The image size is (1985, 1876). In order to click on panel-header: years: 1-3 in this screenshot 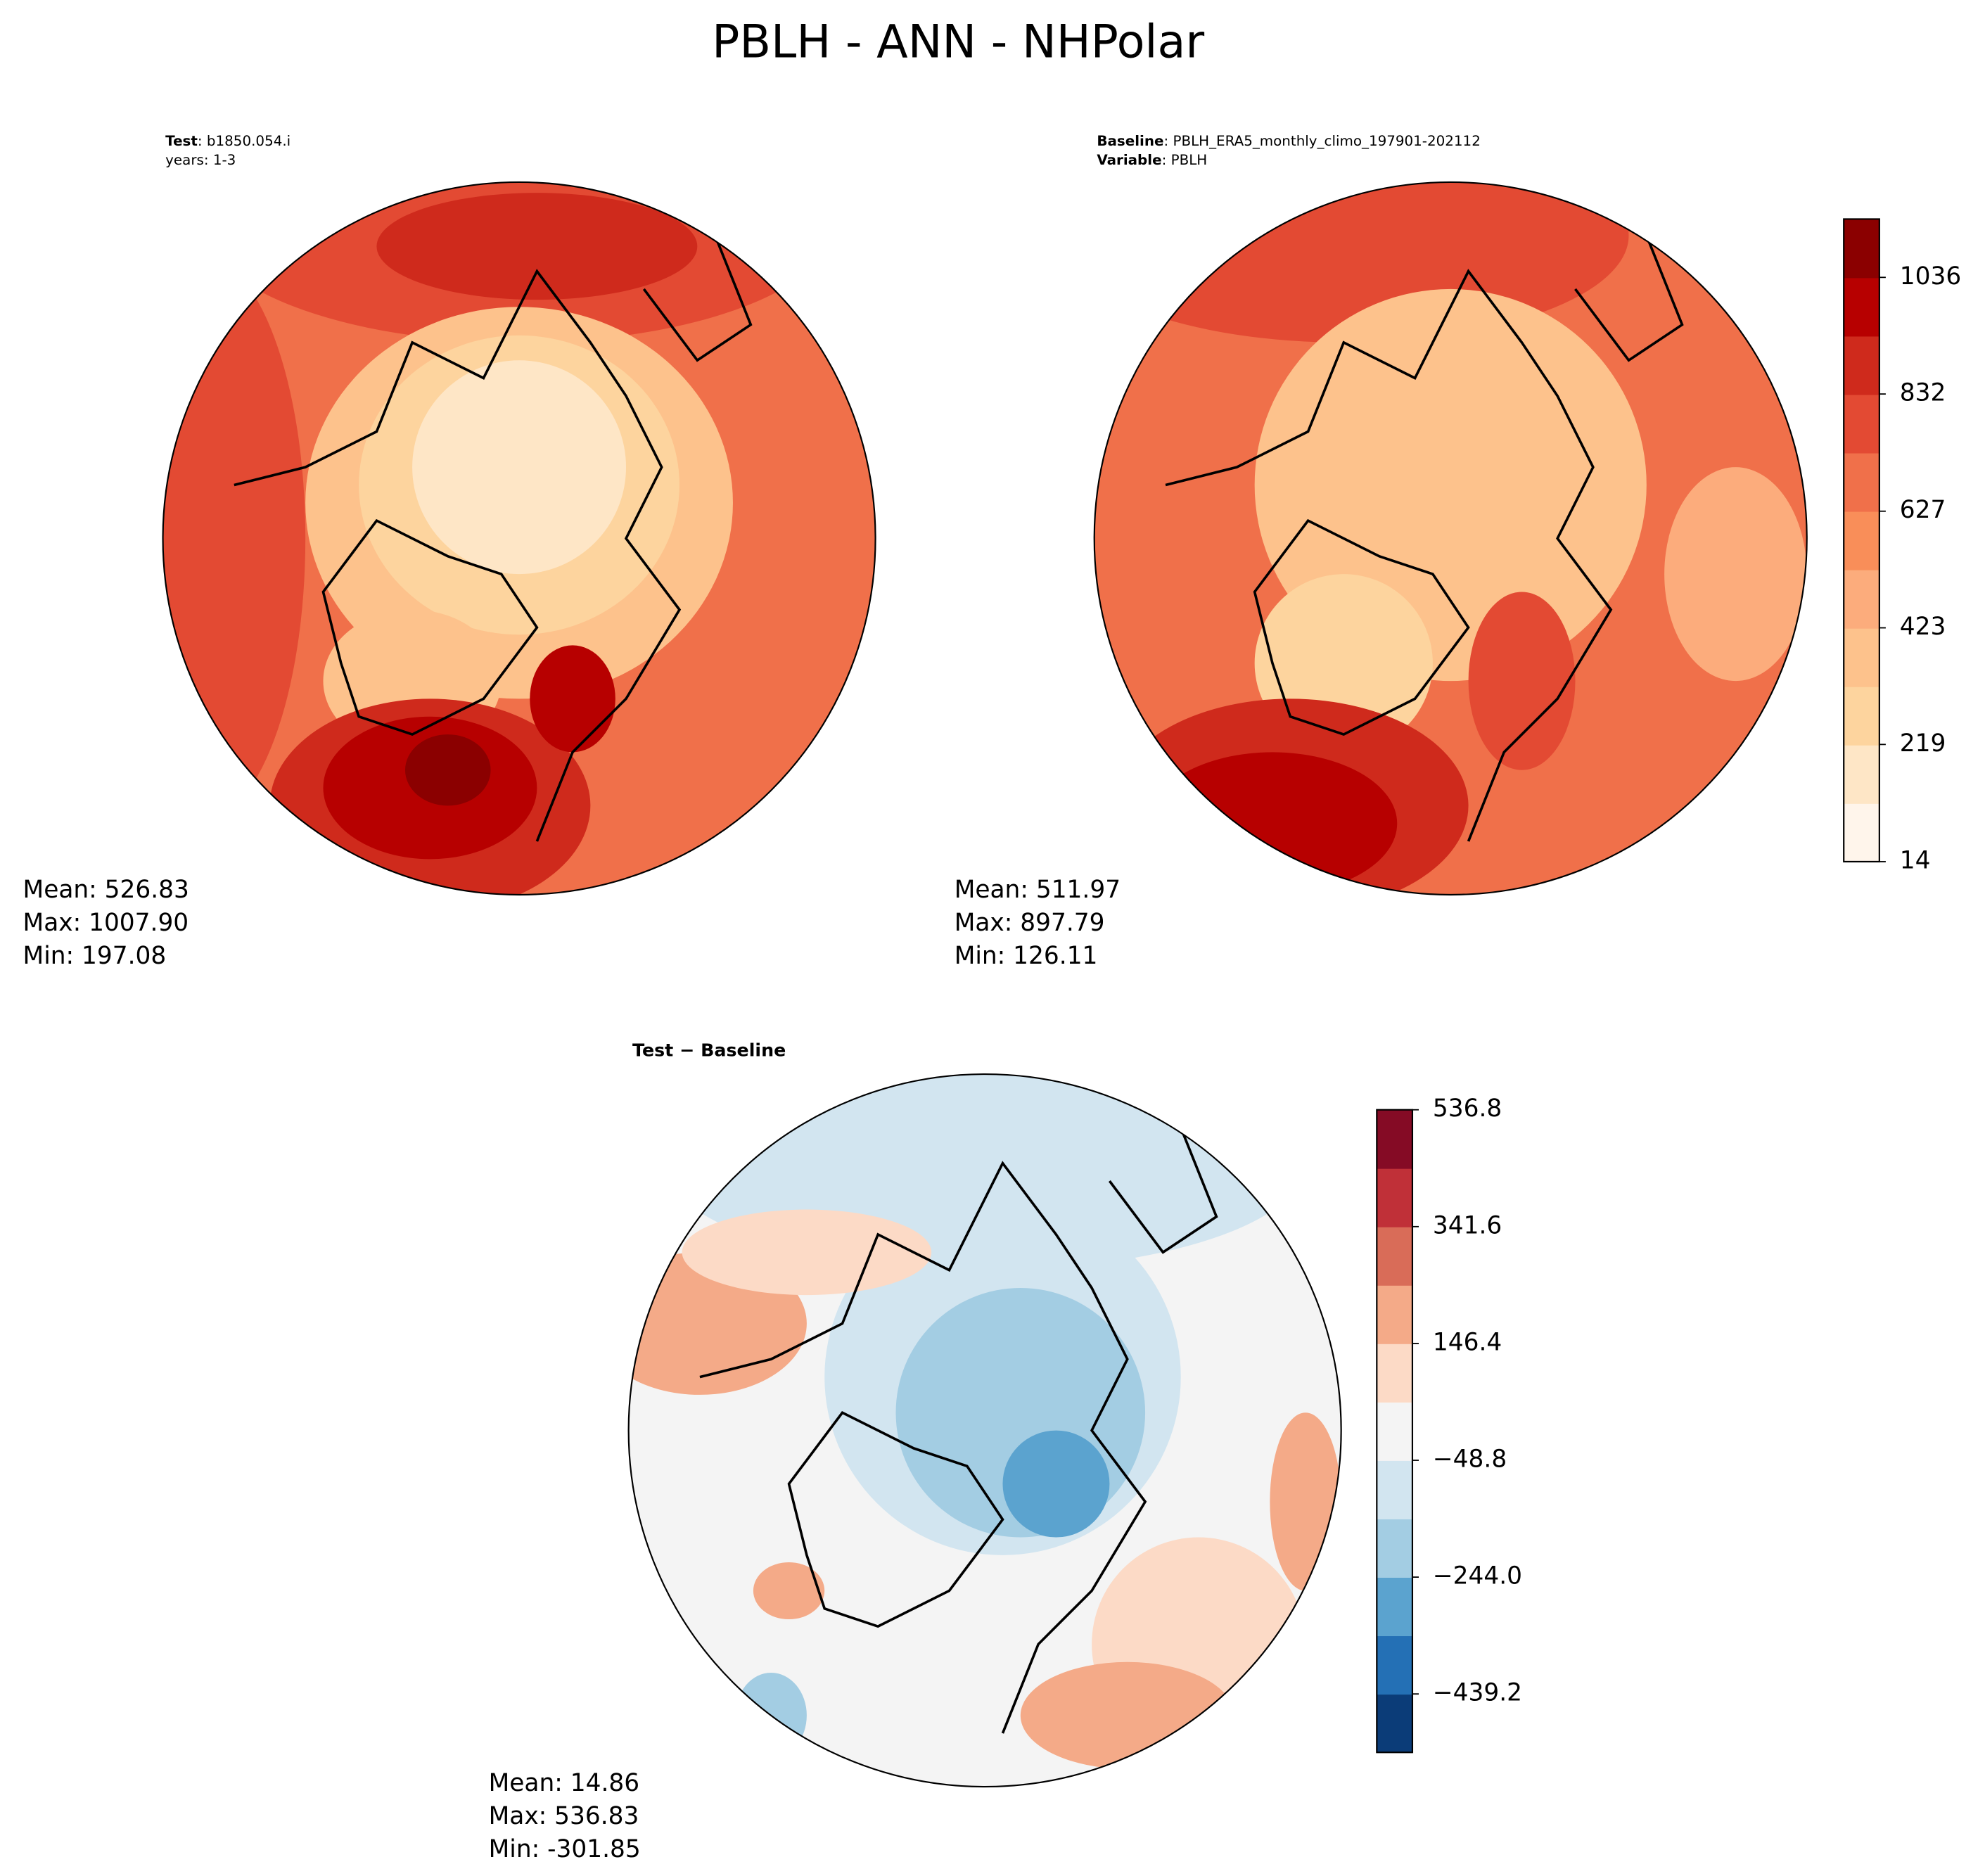, I will do `click(200, 160)`.